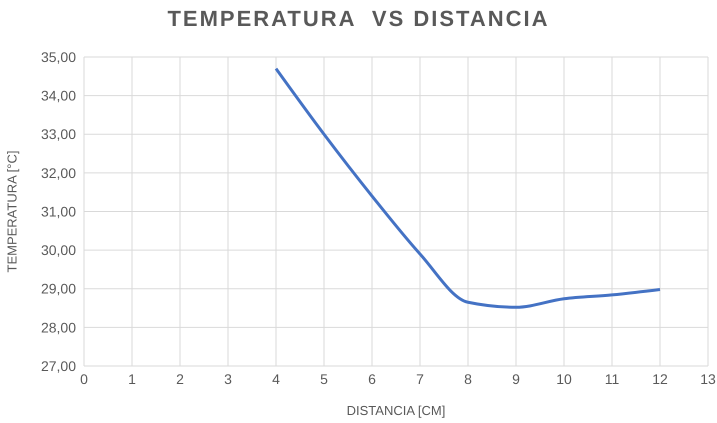  Describe the element at coordinates (58, 134) in the screenshot. I see `y-tick-label: 33,00` at that location.